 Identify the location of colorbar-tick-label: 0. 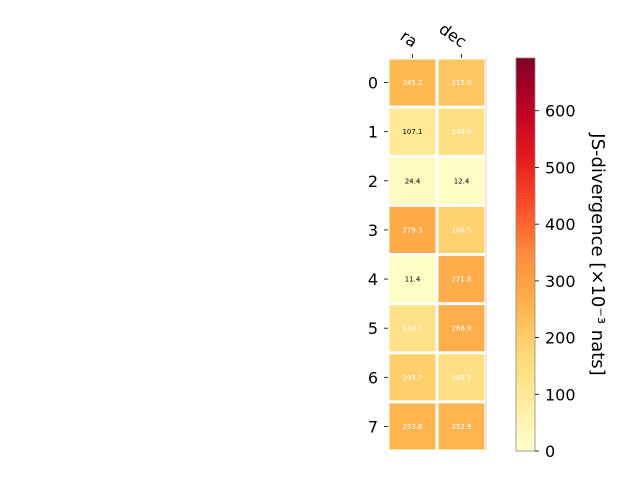
(550, 451).